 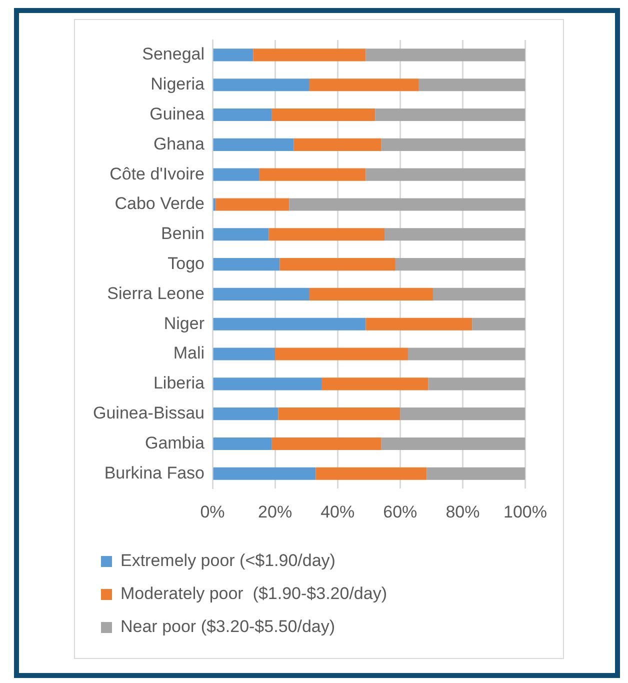 What do you see at coordinates (400, 512) in the screenshot?
I see `x-tick-label: 60%` at bounding box center [400, 512].